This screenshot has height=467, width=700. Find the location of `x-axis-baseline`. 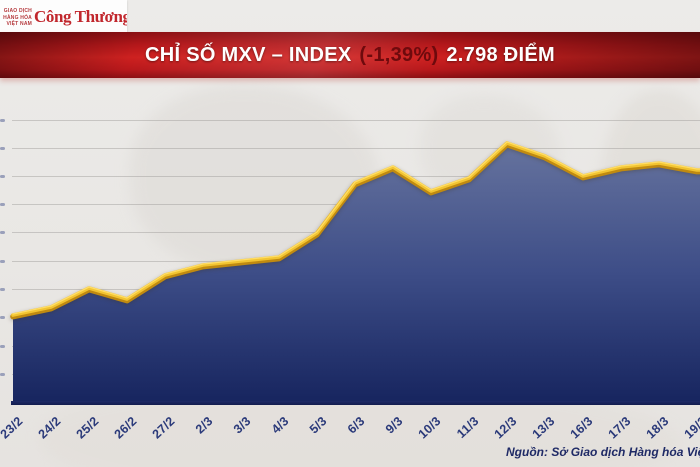

x-axis-baseline is located at coordinates (355, 403).